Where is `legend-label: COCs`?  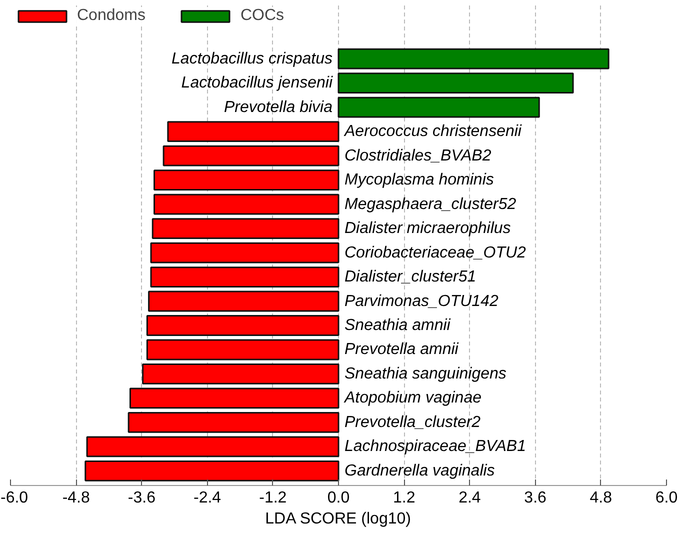
legend-label: COCs is located at coordinates (262, 16).